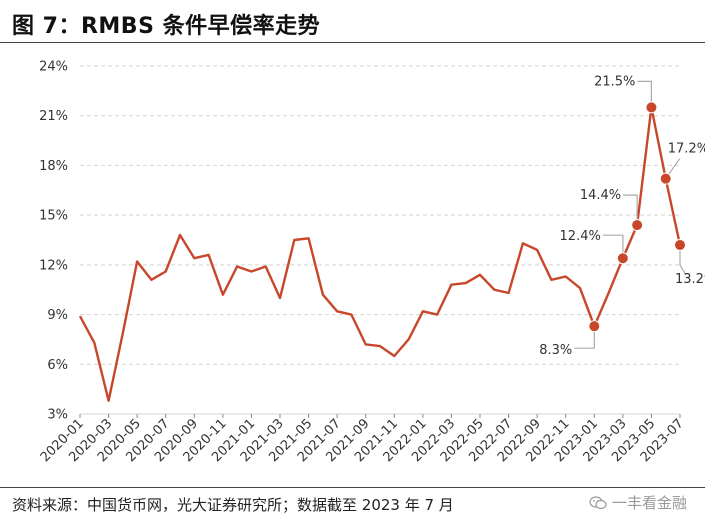 The height and width of the screenshot is (520, 705). I want to click on annotations: 8.3% 12.4% 14.4% 21.5% 17.2% 13.2%, so click(622, 216).